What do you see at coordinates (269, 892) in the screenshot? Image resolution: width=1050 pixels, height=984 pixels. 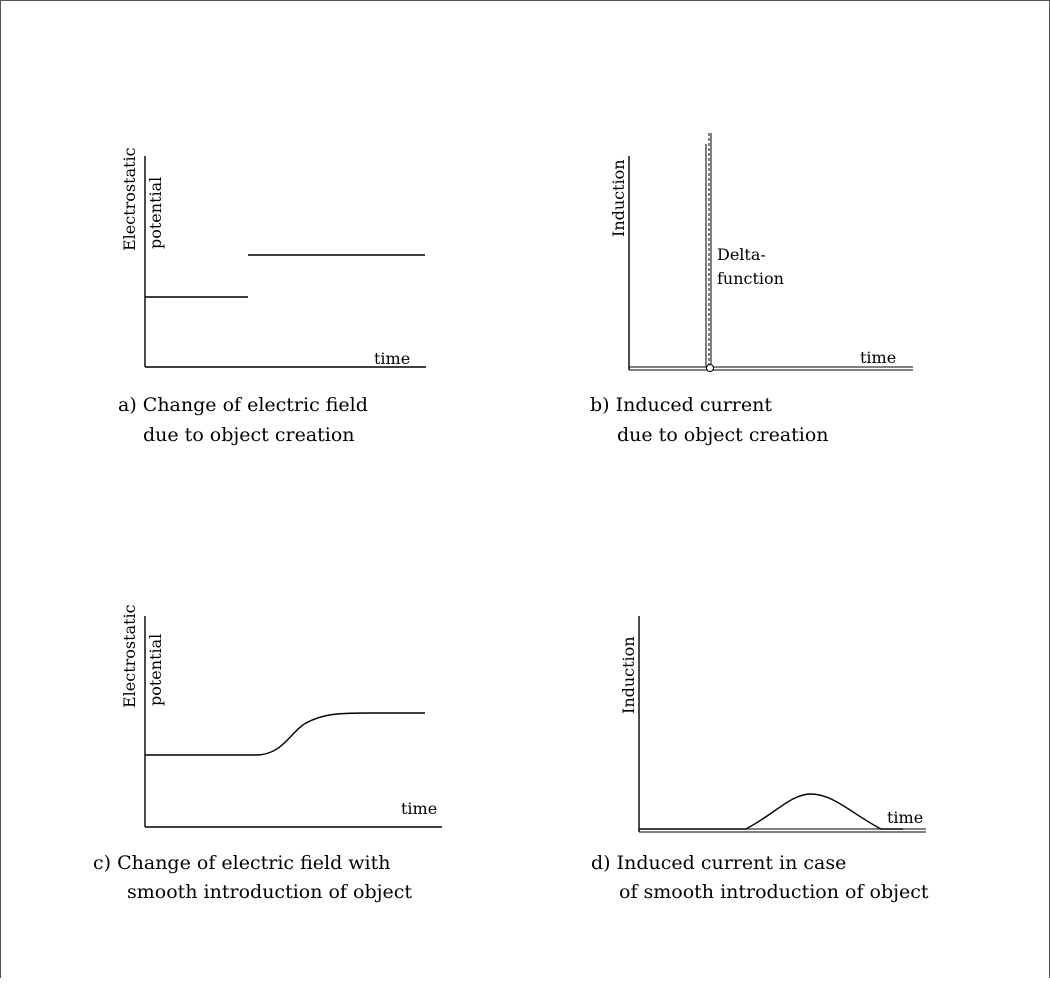 I see `panel-c-caption-line2: smooth introduction of object` at bounding box center [269, 892].